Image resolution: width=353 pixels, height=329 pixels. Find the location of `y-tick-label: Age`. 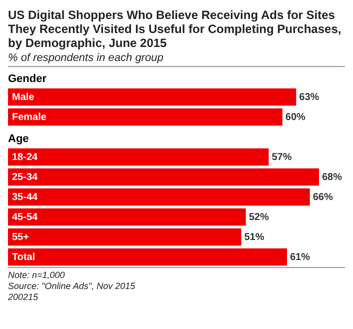

y-tick-label: Age is located at coordinates (18, 139).